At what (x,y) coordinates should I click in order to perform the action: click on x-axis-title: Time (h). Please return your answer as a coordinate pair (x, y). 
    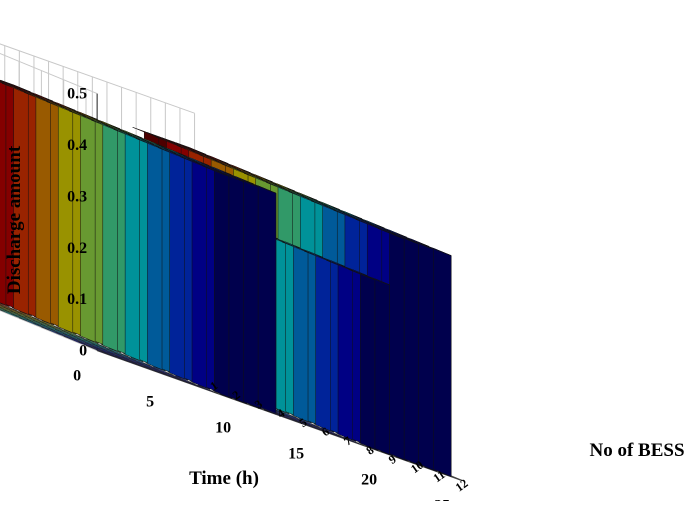
    Looking at the image, I should click on (224, 478).